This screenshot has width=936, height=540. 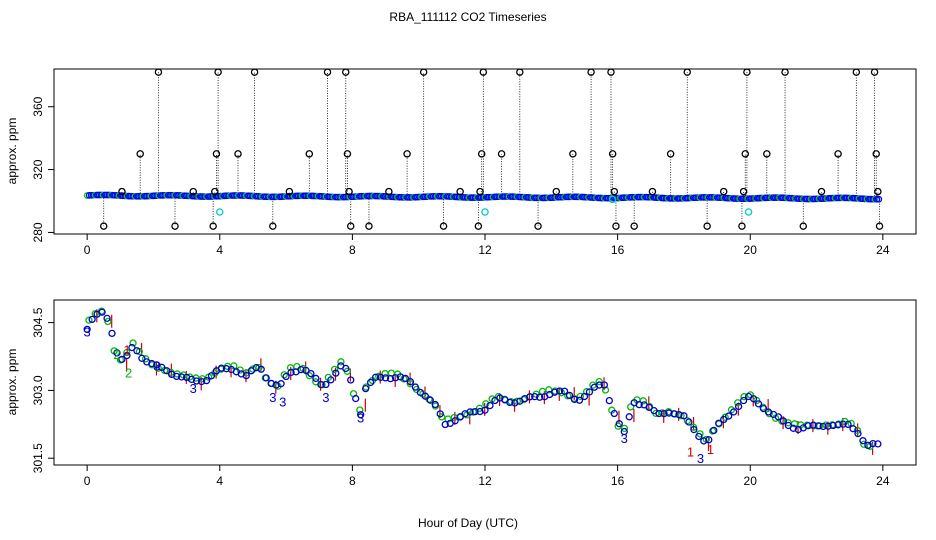 What do you see at coordinates (87, 250) in the screenshot?
I see `top-x-tick-label: 0` at bounding box center [87, 250].